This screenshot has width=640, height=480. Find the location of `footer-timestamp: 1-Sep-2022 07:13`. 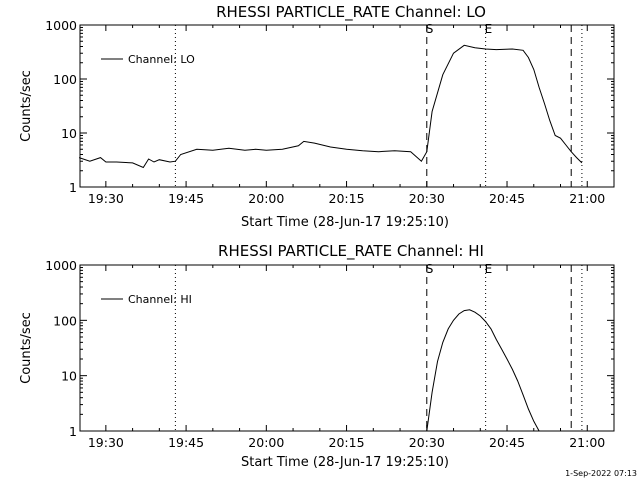

footer-timestamp: 1-Sep-2022 07:13 is located at coordinates (601, 473).